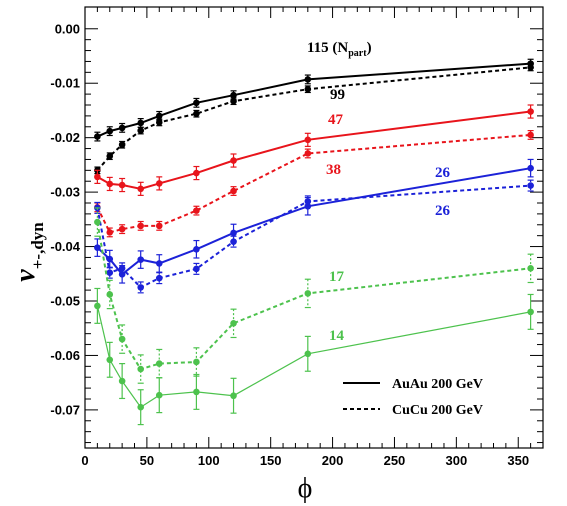 The width and height of the screenshot is (567, 506). I want to click on y-tick-label: -0.03, so click(65, 192).